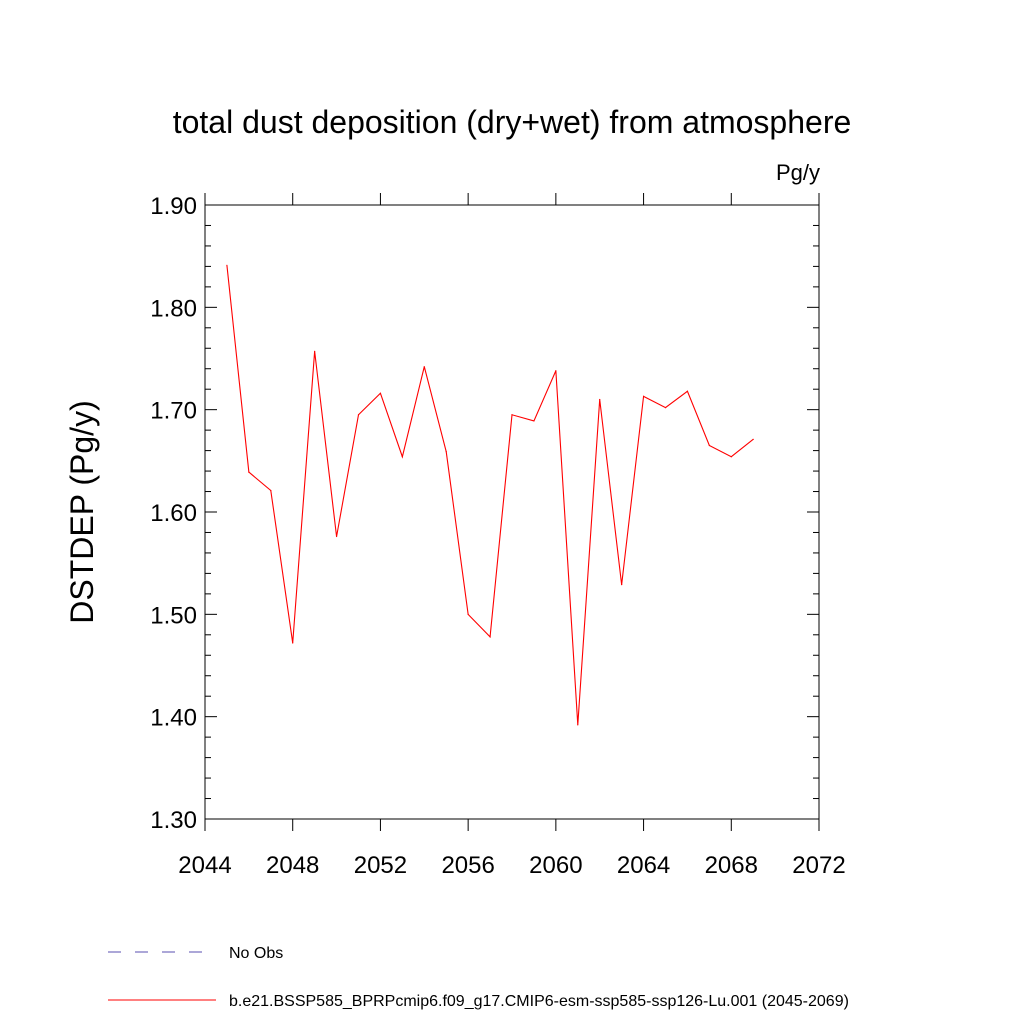 This screenshot has width=1024, height=1024. Describe the element at coordinates (731, 865) in the screenshot. I see `x-tick-label: 2068` at that location.